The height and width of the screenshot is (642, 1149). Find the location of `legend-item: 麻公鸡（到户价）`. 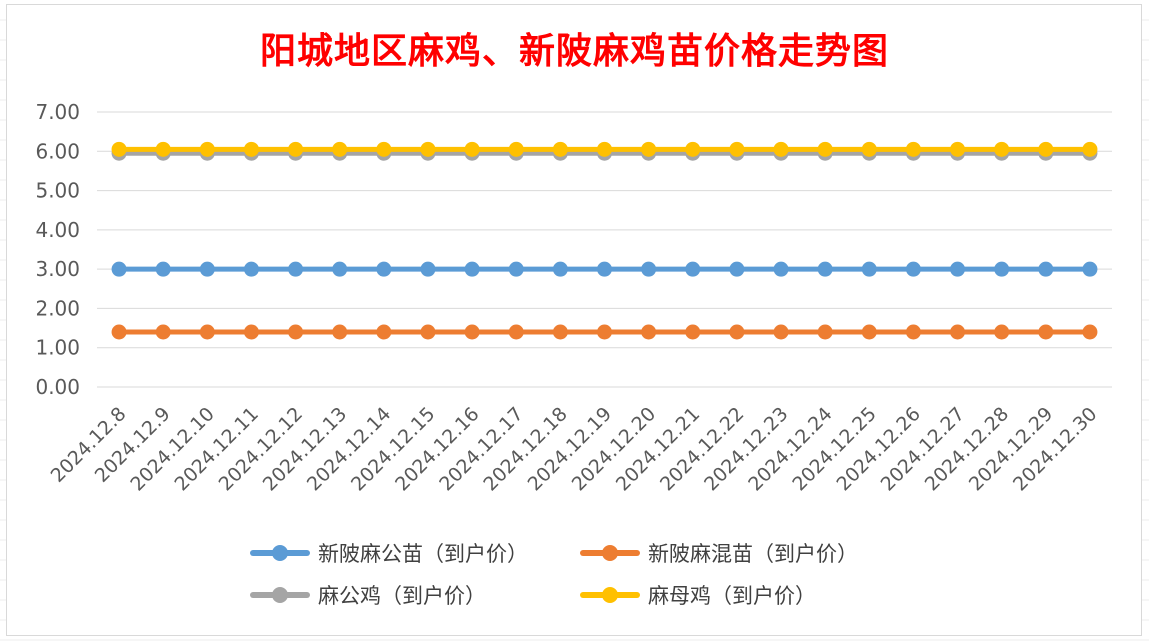

legend-item: 麻公鸡（到户价） is located at coordinates (368, 595).